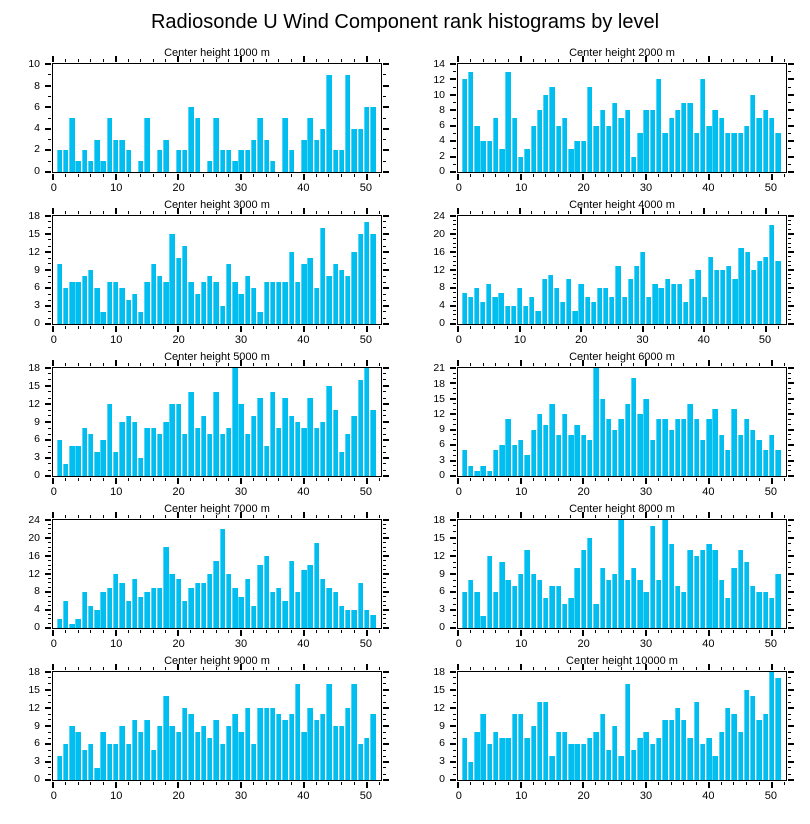  Describe the element at coordinates (442, 155) in the screenshot. I see `y-tick-label: 2` at that location.